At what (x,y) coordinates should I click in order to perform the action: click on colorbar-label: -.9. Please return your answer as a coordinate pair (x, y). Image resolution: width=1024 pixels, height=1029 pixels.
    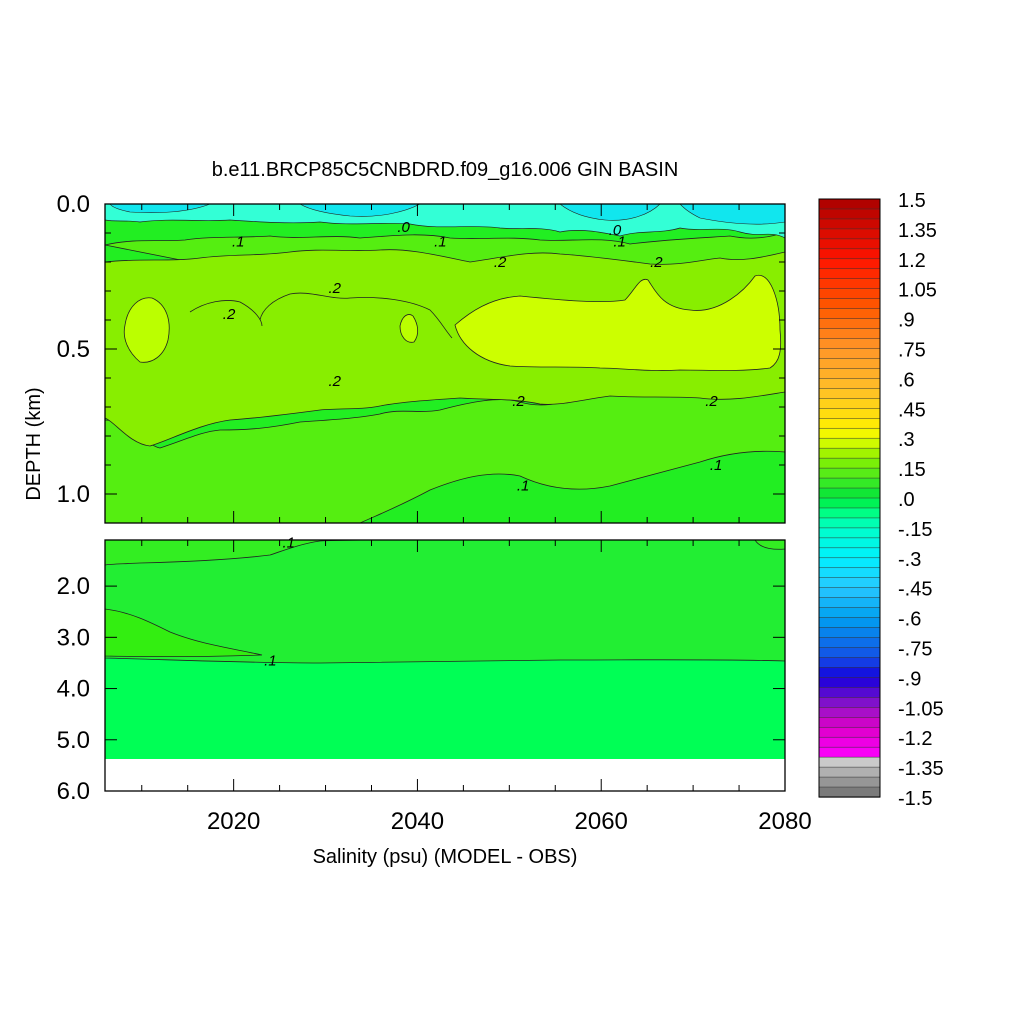
    Looking at the image, I should click on (909, 679).